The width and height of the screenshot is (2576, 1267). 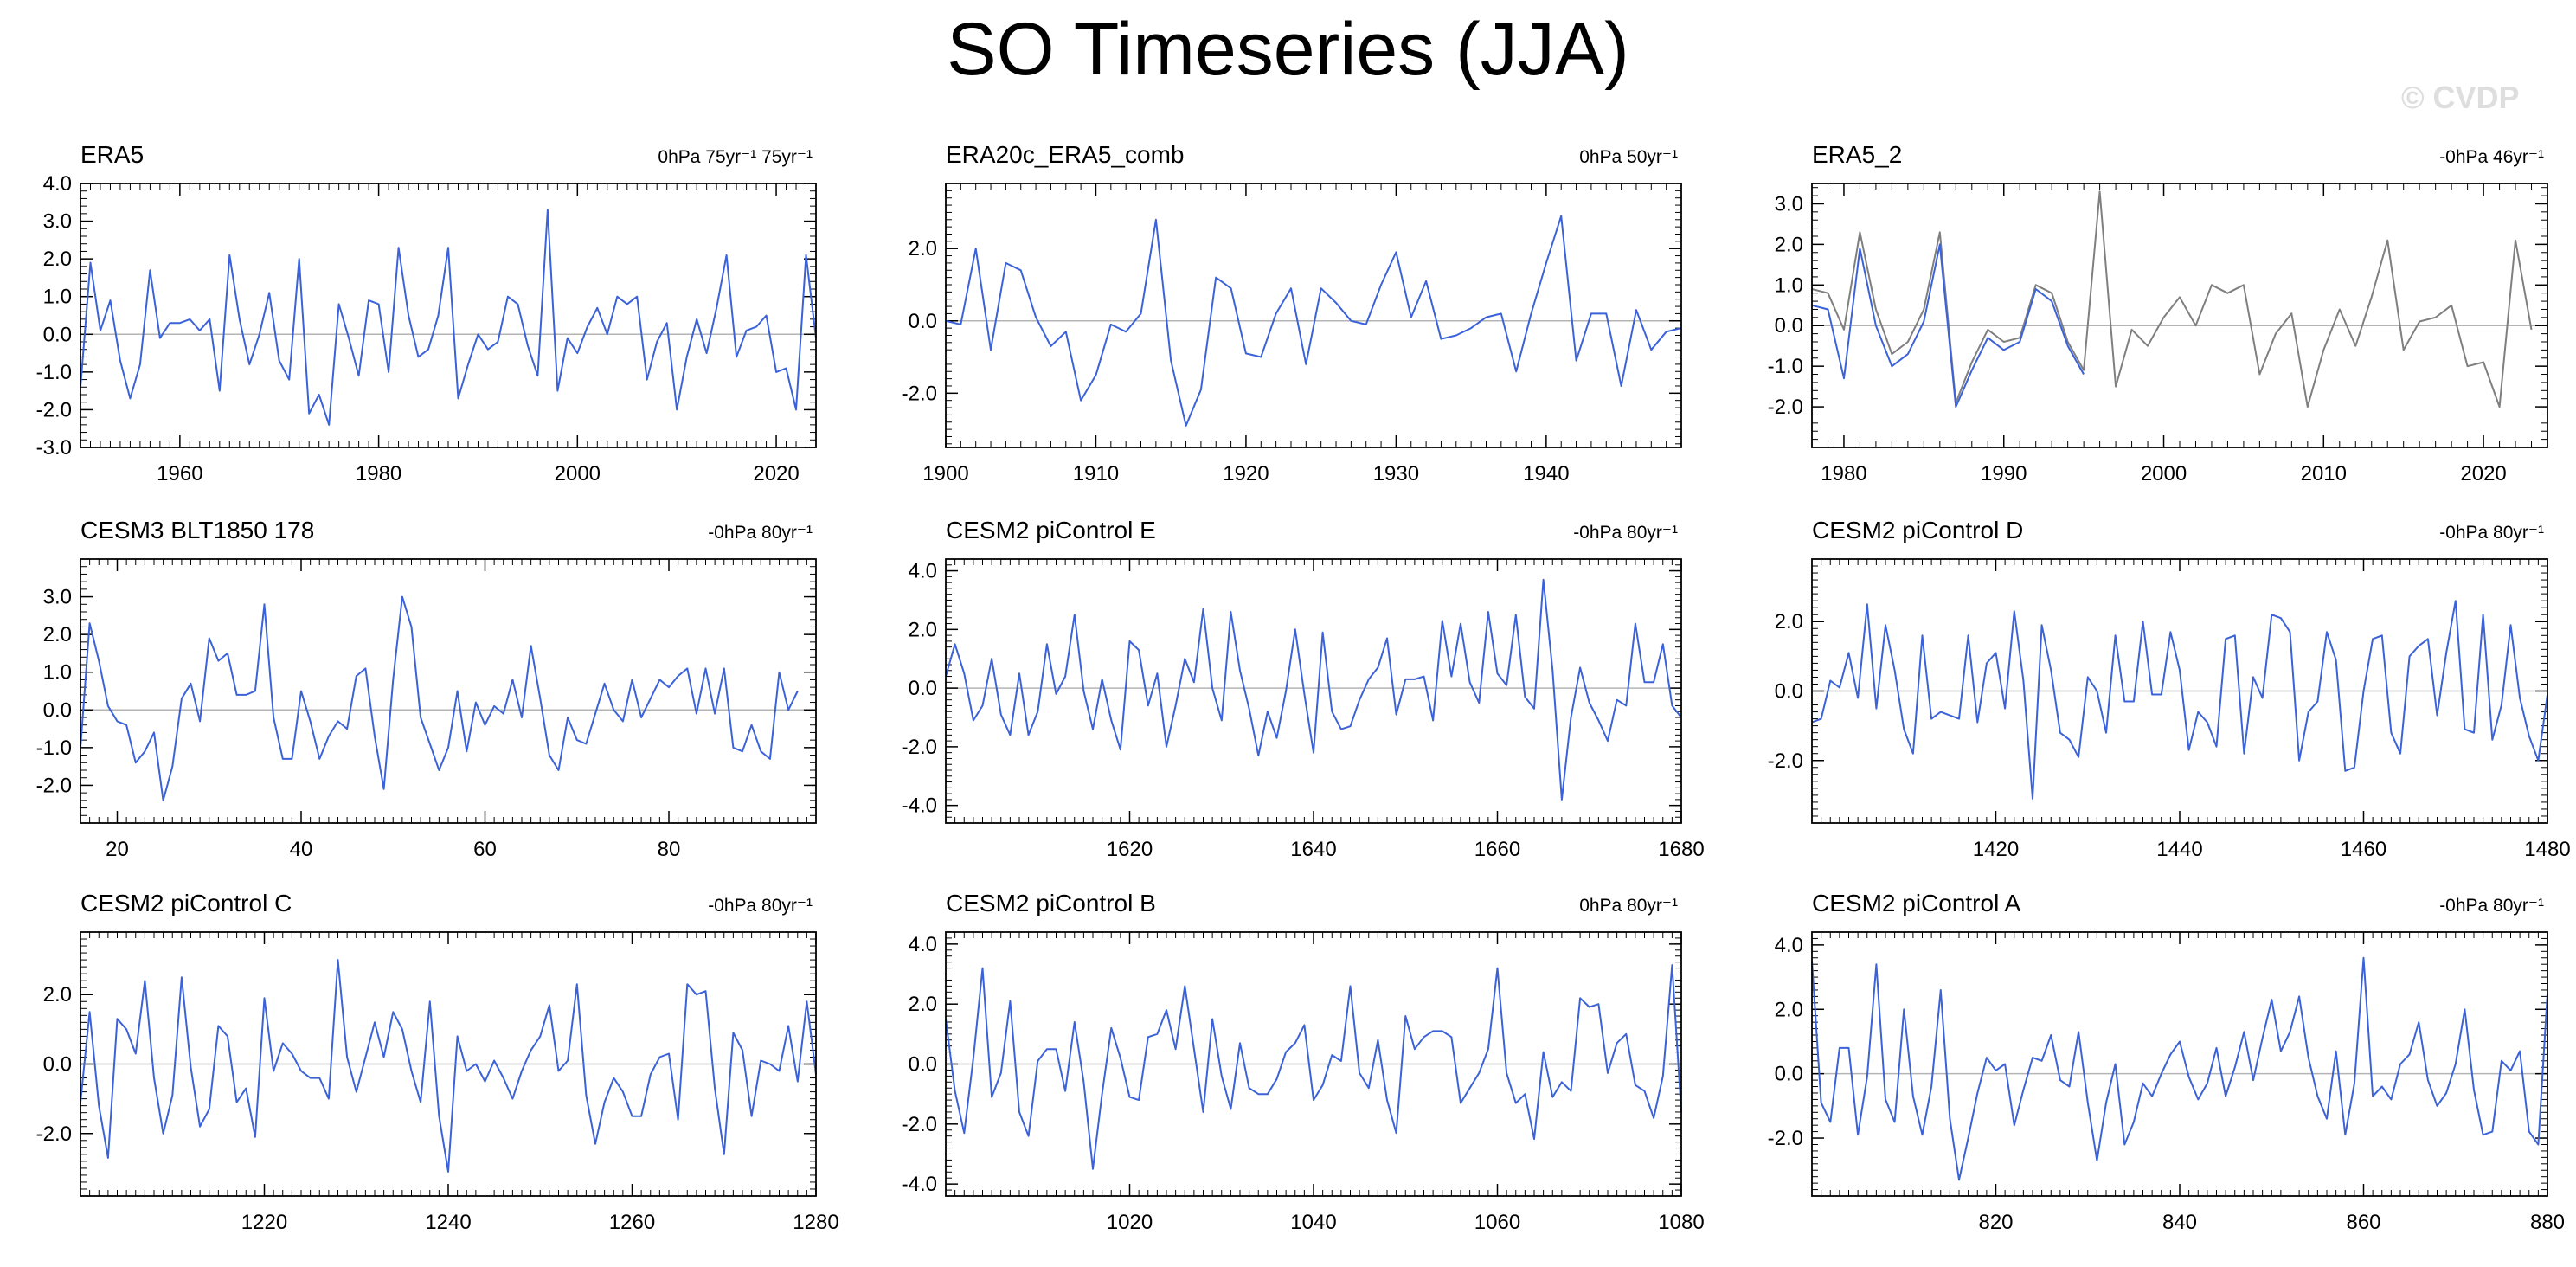 I want to click on panel-title: CESM3 BLT1850 178, so click(x=197, y=530).